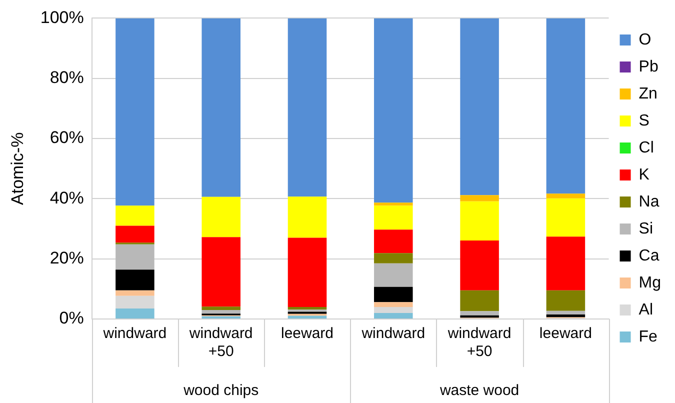 The width and height of the screenshot is (675, 403). What do you see at coordinates (67, 198) in the screenshot?
I see `y-tick-label: 40%` at bounding box center [67, 198].